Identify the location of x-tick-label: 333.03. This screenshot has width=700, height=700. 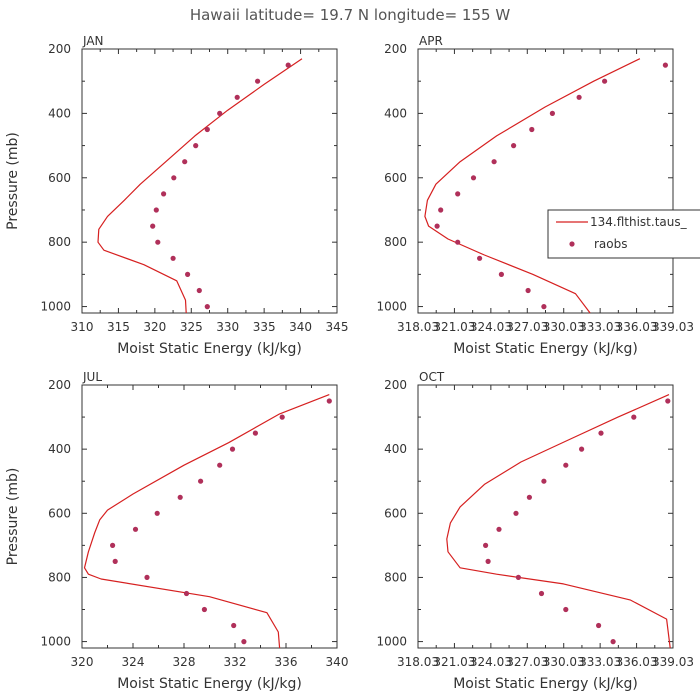
(600, 662).